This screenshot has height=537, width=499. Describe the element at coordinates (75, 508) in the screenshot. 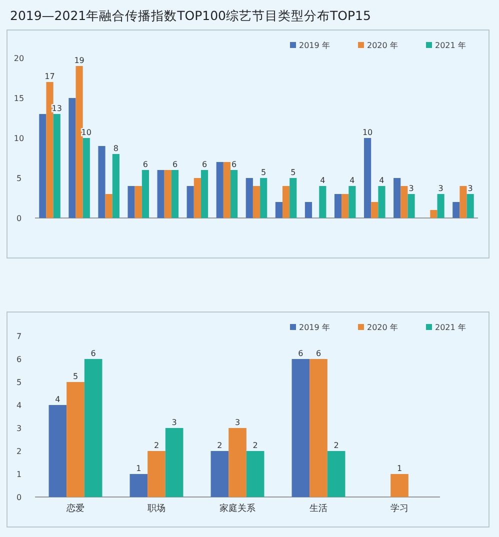

I see `x-tick-label: 恋爱` at that location.